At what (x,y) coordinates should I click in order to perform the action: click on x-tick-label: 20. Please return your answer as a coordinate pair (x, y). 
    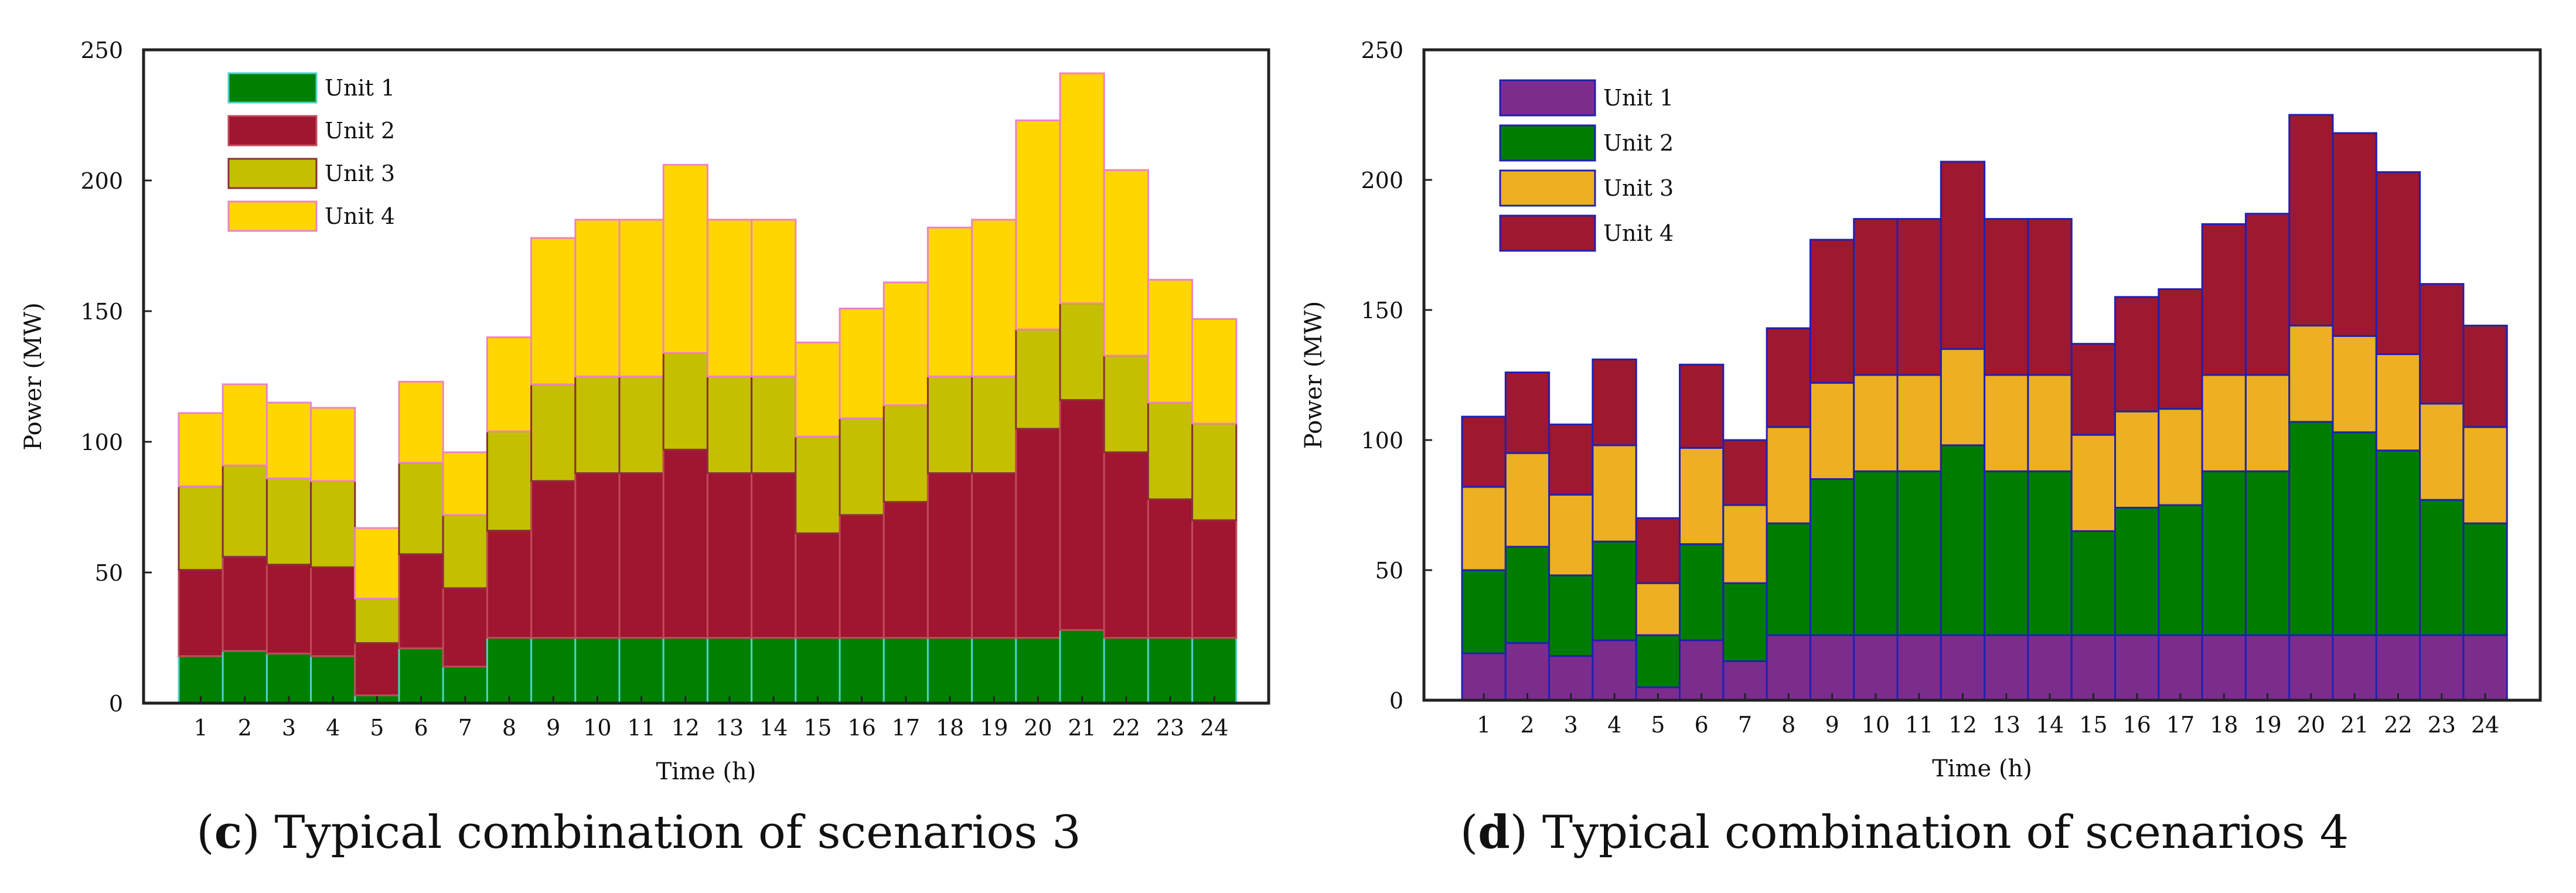
    Looking at the image, I should click on (1038, 728).